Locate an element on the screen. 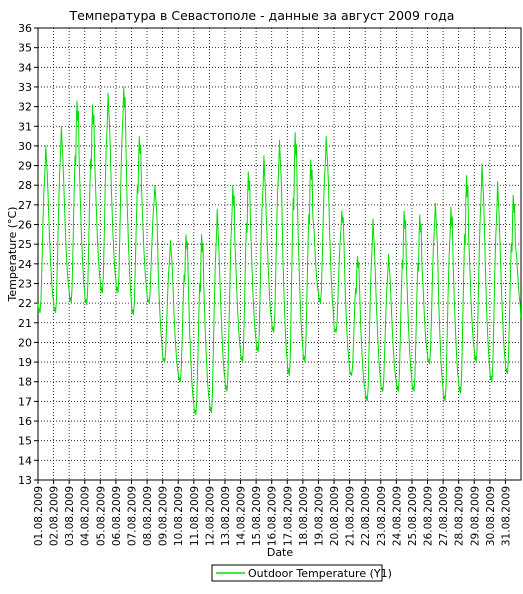  x-axis-label: Date is located at coordinates (280, 552).